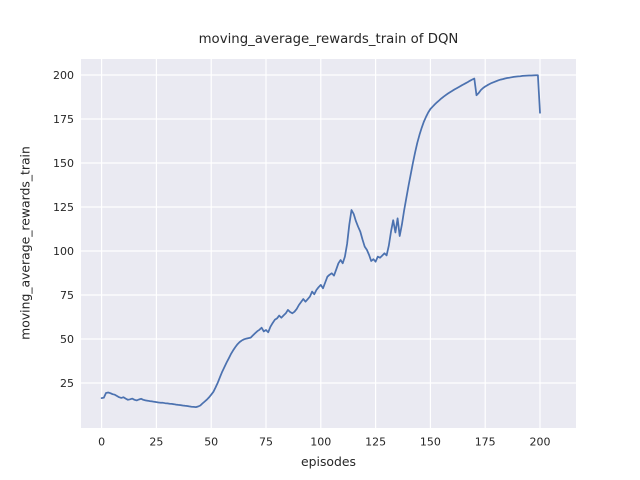  What do you see at coordinates (375, 442) in the screenshot?
I see `x-tick-label: 125` at bounding box center [375, 442].